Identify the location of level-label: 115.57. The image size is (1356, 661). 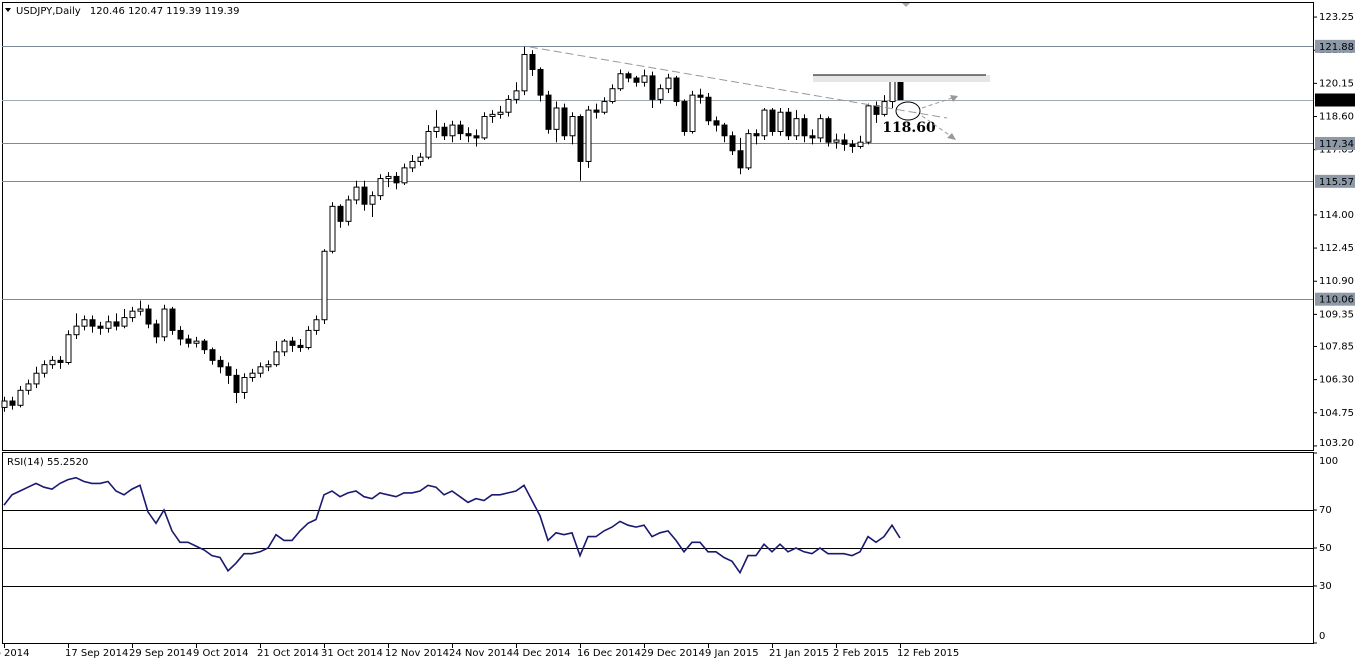
(1336, 182).